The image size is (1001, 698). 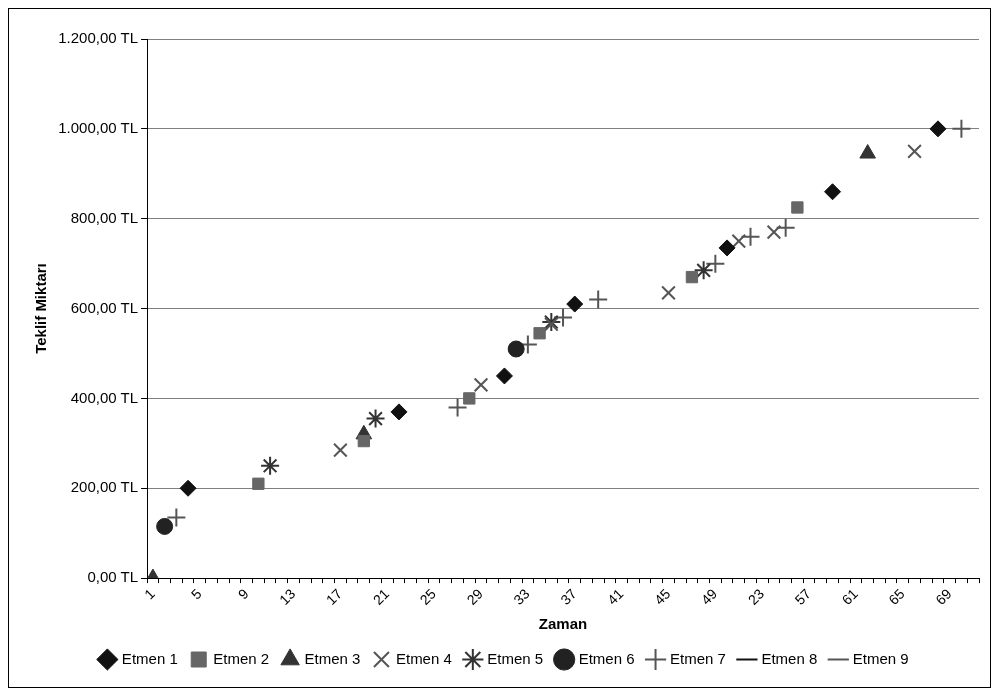 What do you see at coordinates (789, 658) in the screenshot?
I see `legend-label: Etmen 8` at bounding box center [789, 658].